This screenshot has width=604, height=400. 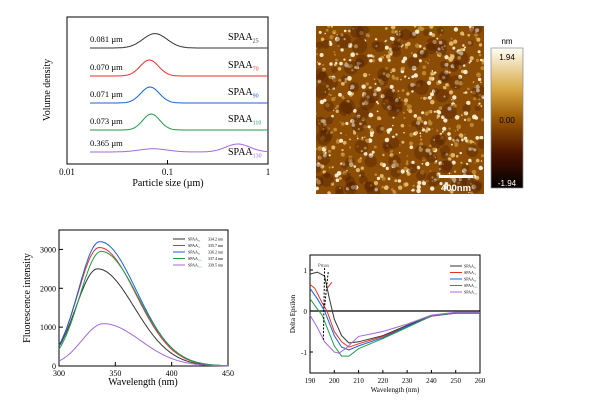 What do you see at coordinates (256, 70) in the screenshot?
I see `series-subscript: 70` at bounding box center [256, 70].